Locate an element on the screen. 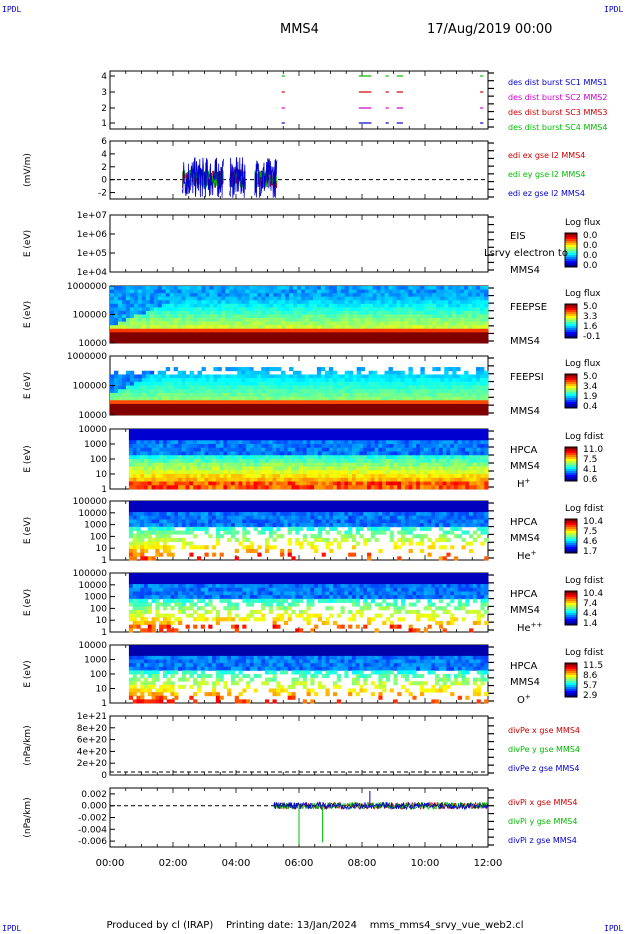  colorbar-tick-label: 5.0 is located at coordinates (590, 307).